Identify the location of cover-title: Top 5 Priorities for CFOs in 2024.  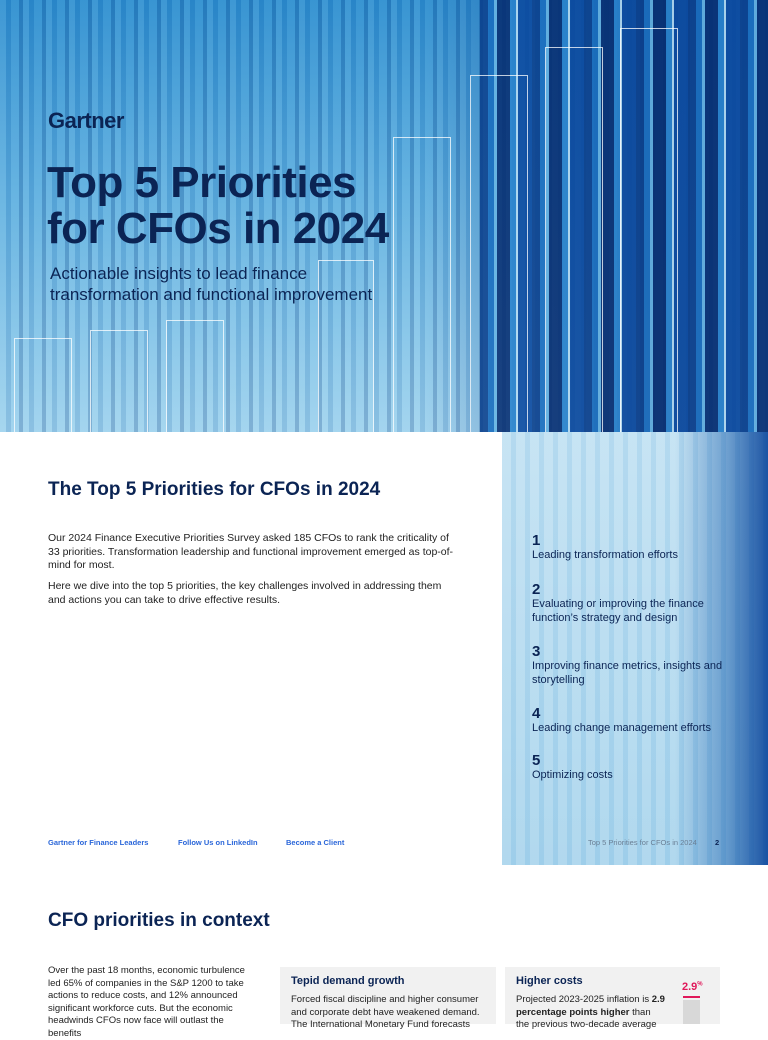
(218, 205).